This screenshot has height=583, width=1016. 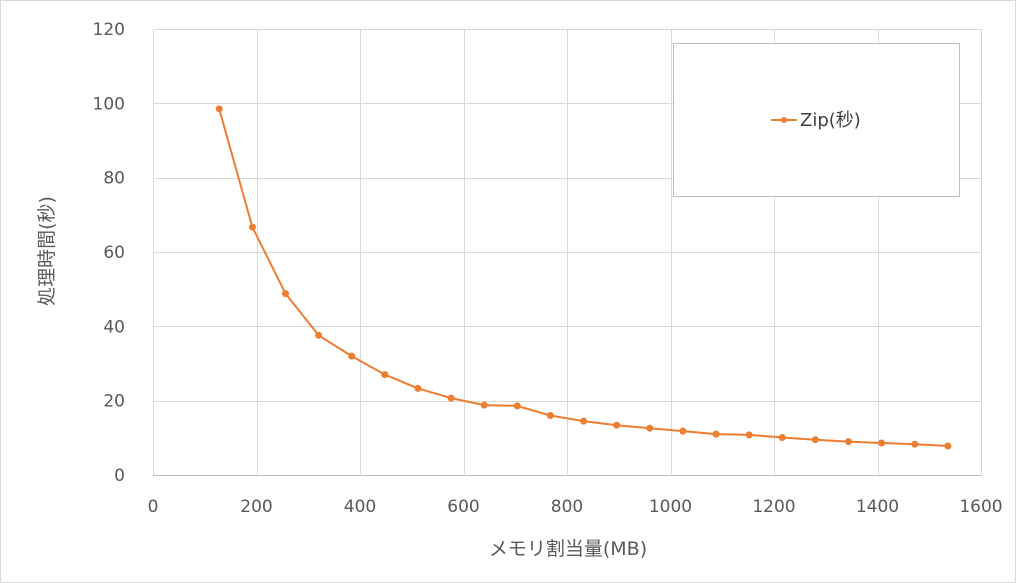 I want to click on x-tick-label: 1200, so click(x=773, y=507).